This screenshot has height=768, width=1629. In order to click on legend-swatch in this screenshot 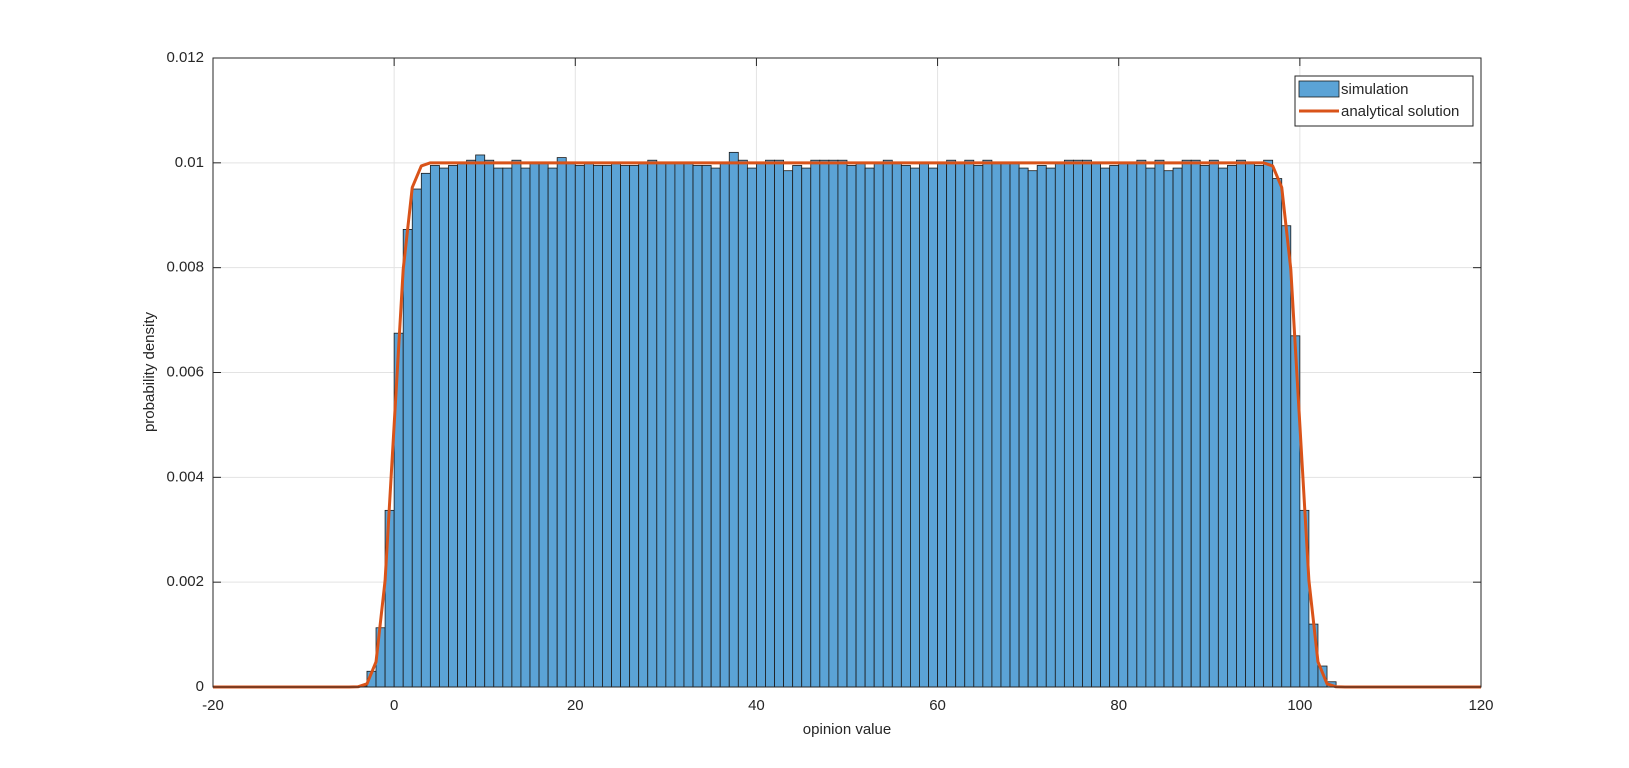, I will do `click(1319, 89)`.